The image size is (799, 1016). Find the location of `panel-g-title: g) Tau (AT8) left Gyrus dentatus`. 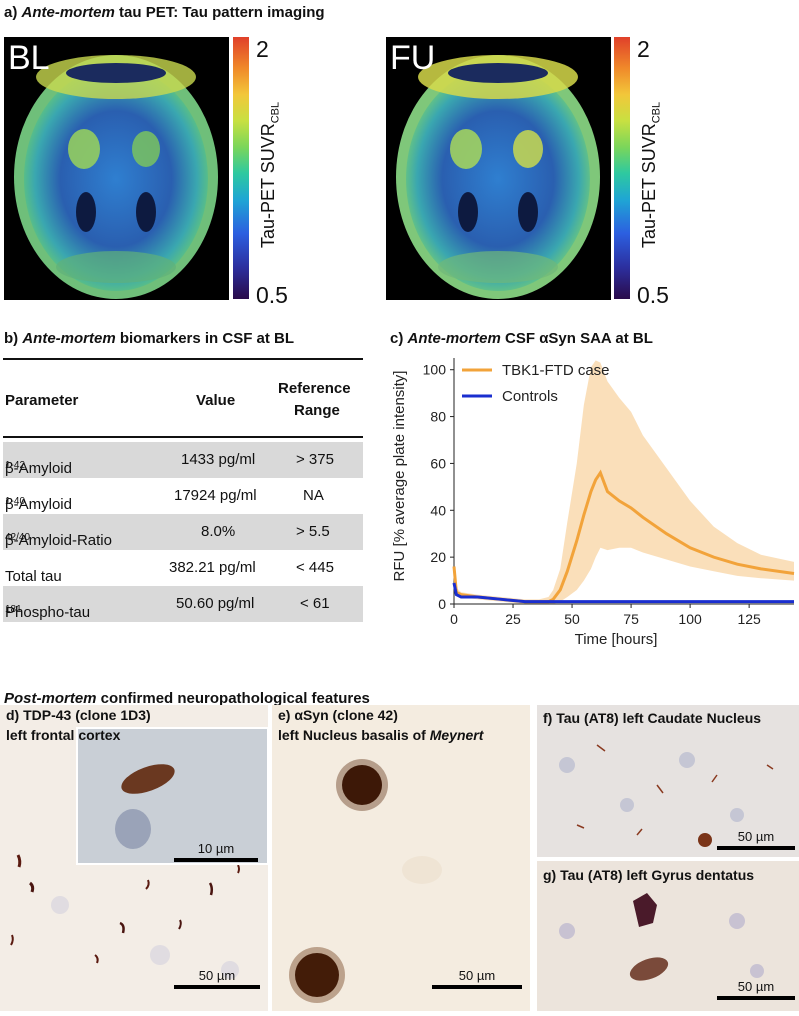

panel-g-title: g) Tau (AT8) left Gyrus dentatus is located at coordinates (649, 875).